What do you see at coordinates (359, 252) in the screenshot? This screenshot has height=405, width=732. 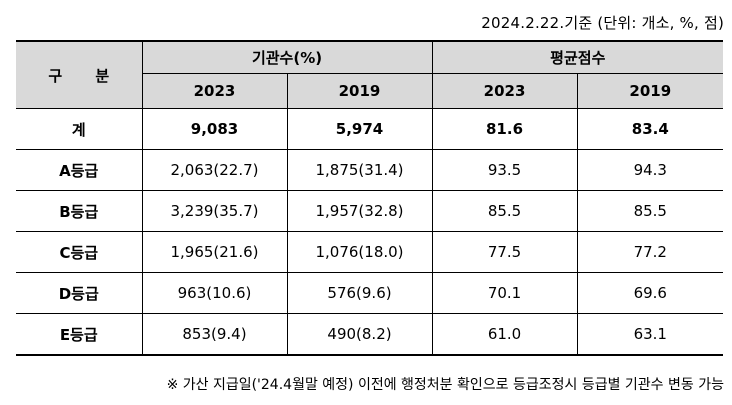 I see `cell-count-2019: 1,076(18.0)` at bounding box center [359, 252].